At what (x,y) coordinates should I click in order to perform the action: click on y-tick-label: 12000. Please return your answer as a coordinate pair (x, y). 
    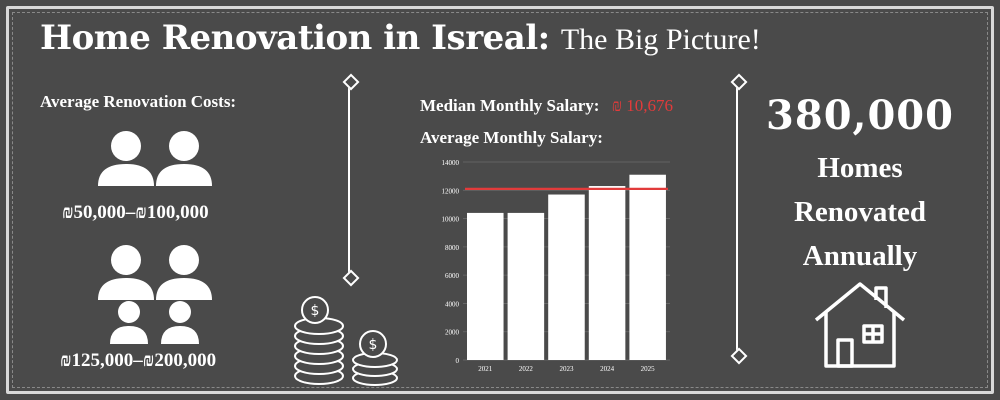
    Looking at the image, I should click on (451, 191).